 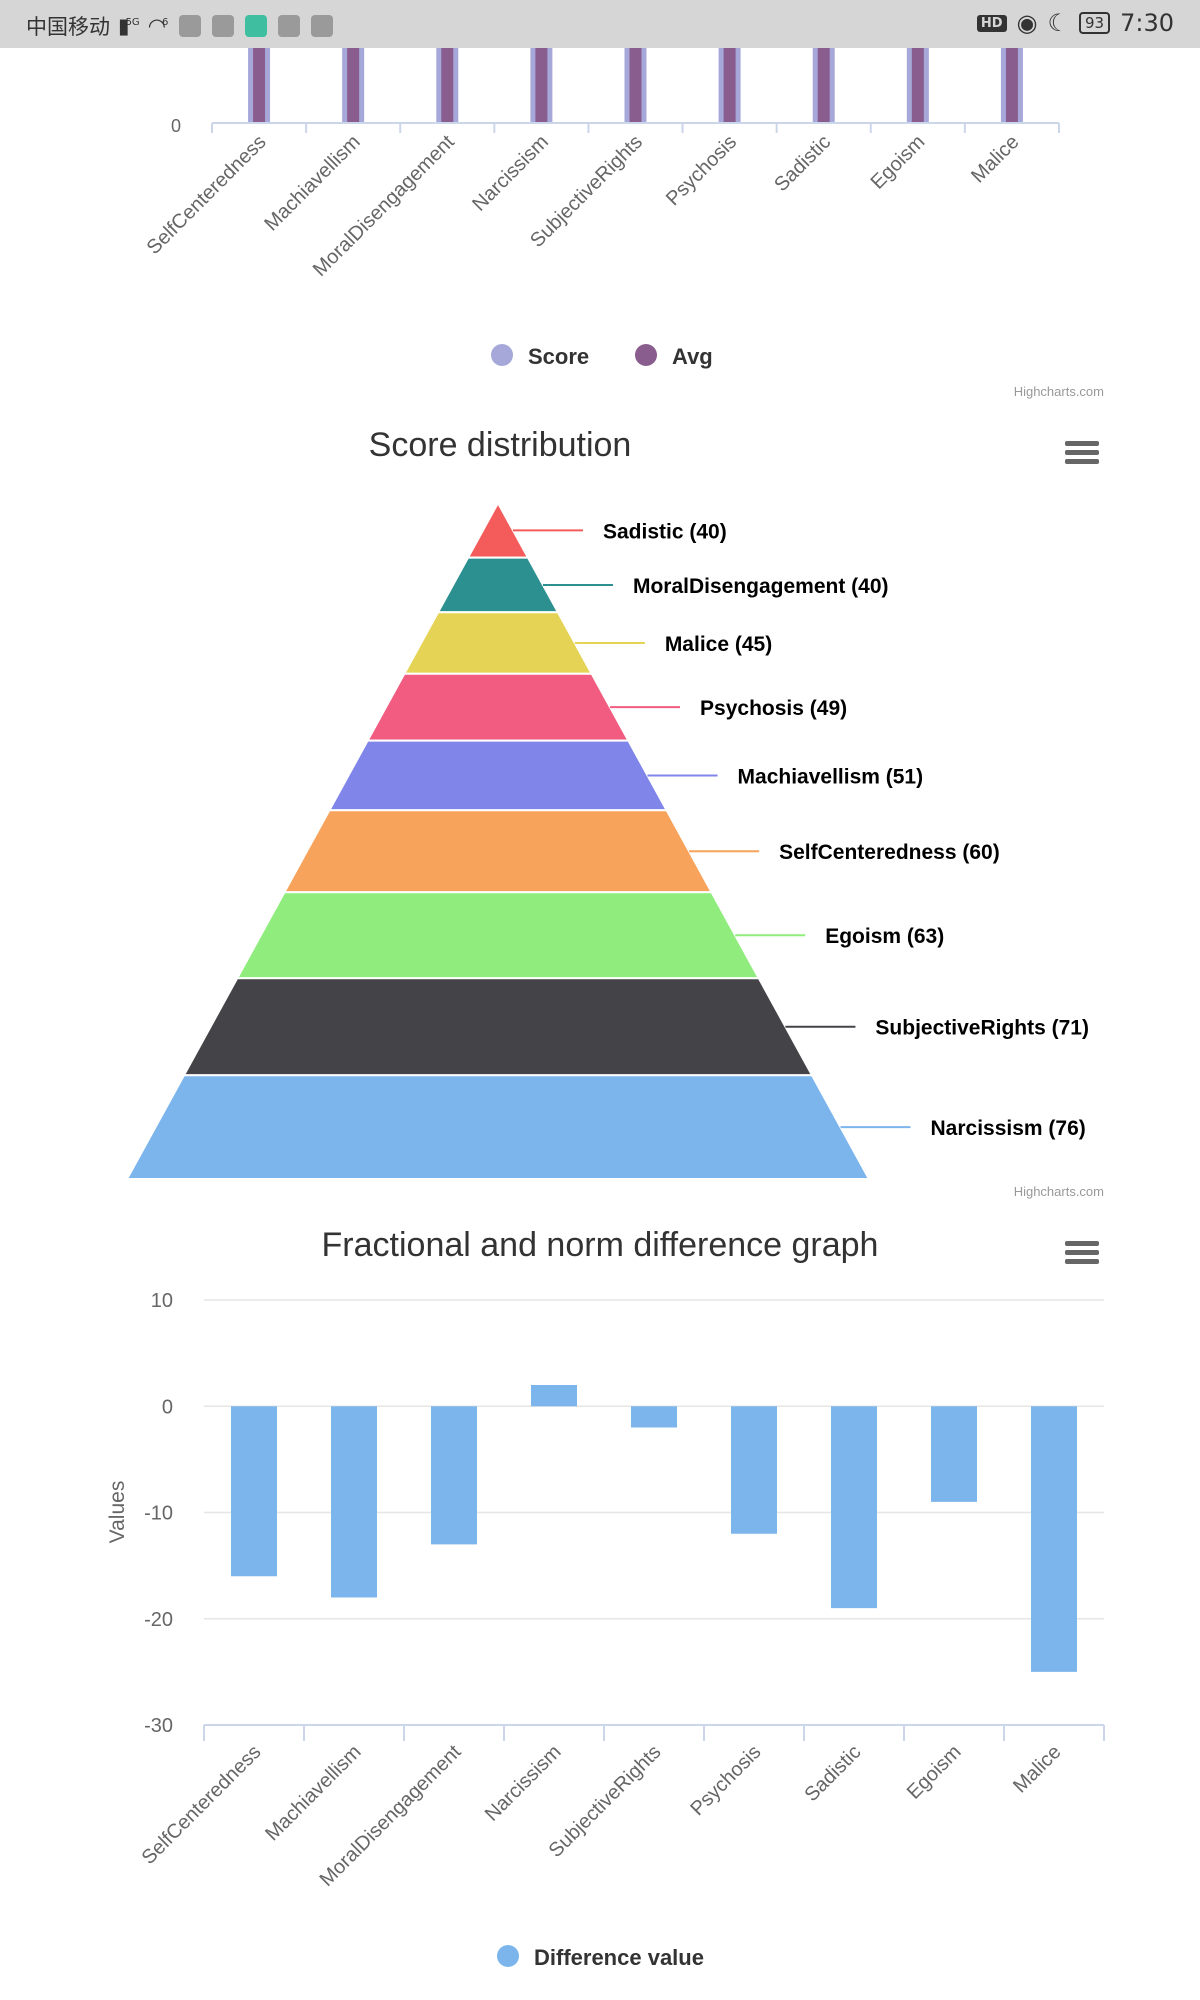 What do you see at coordinates (447, 85) in the screenshot?
I see `avg-bar-moraldisengagement` at bounding box center [447, 85].